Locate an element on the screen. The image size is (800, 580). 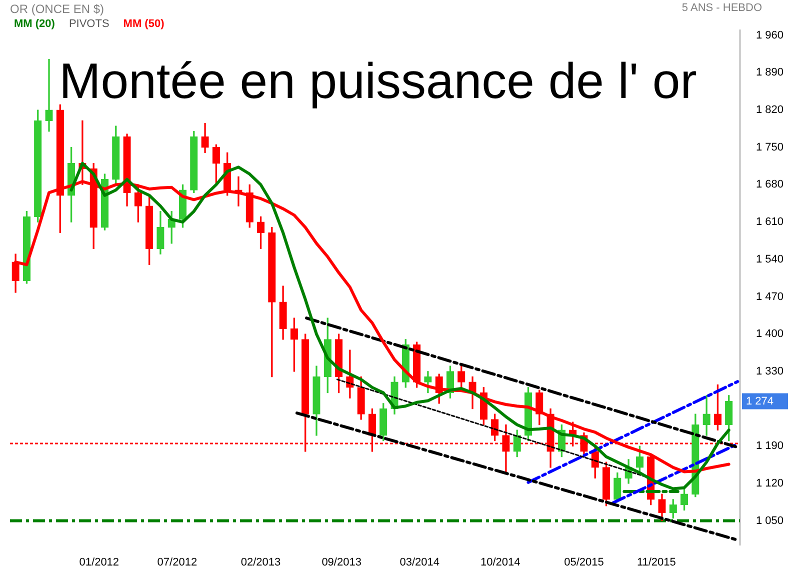
y-tick-label: 1 610 is located at coordinates (770, 222).